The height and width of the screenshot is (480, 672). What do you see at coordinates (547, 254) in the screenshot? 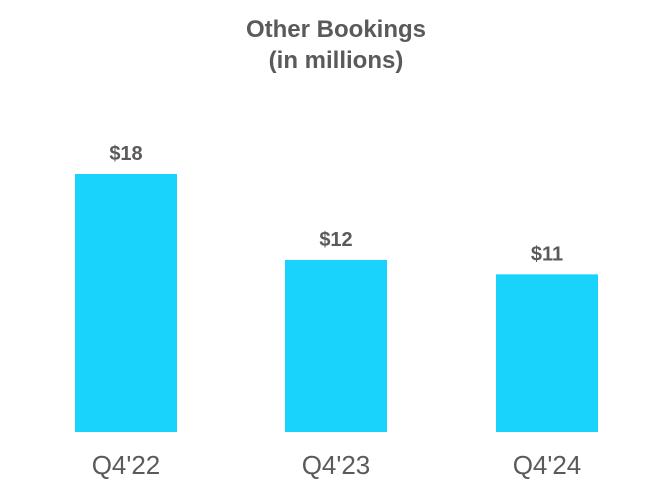
I see `data-label-Q4'24: $11` at bounding box center [547, 254].